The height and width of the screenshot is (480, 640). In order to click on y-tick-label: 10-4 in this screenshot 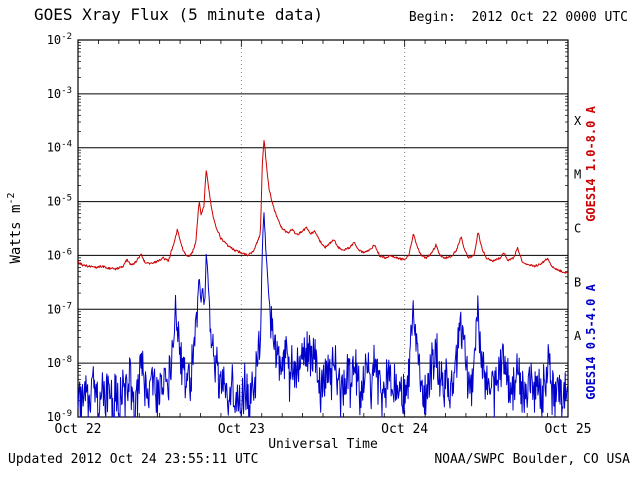, I will do `click(59, 147)`.